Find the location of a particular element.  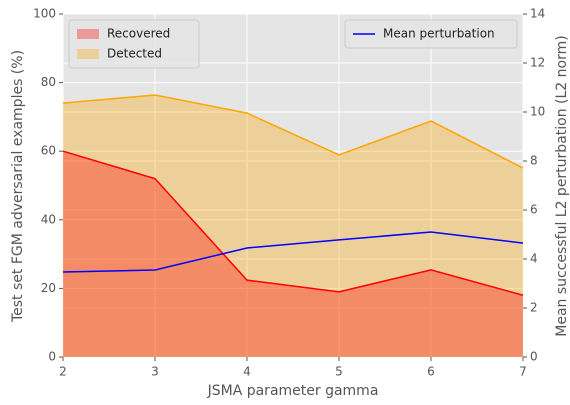

x-axis-label: JSMA parameter gamma is located at coordinates (293, 391).